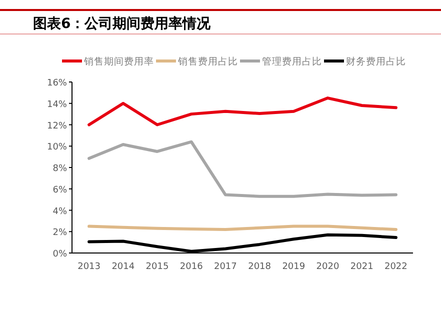  Describe the element at coordinates (57, 126) in the screenshot. I see `y-tick-label: 12%` at that location.